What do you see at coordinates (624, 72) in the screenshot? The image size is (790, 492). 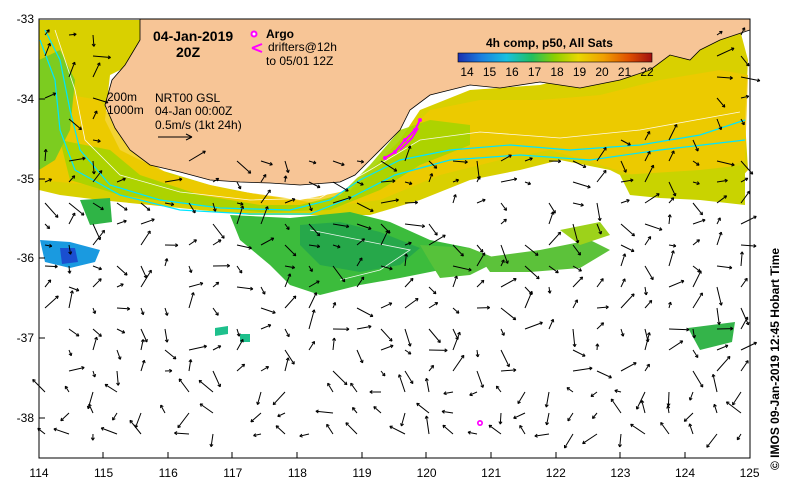 I see `colorbar-tick-label: 21` at bounding box center [624, 72].